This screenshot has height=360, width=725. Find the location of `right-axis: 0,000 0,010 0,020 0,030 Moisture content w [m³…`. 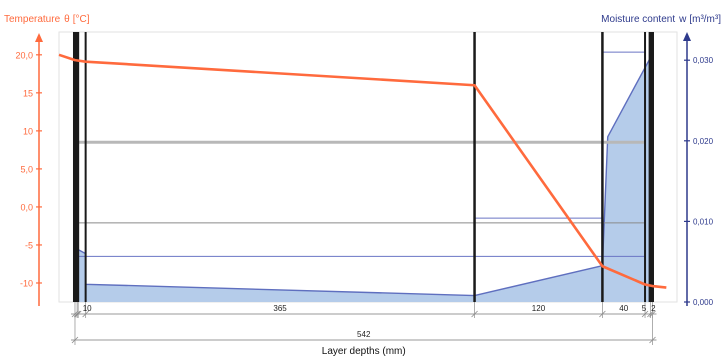

right-axis: 0,000 0,010 0,020 0,030 Moisture content w [m³… is located at coordinates (661, 160).